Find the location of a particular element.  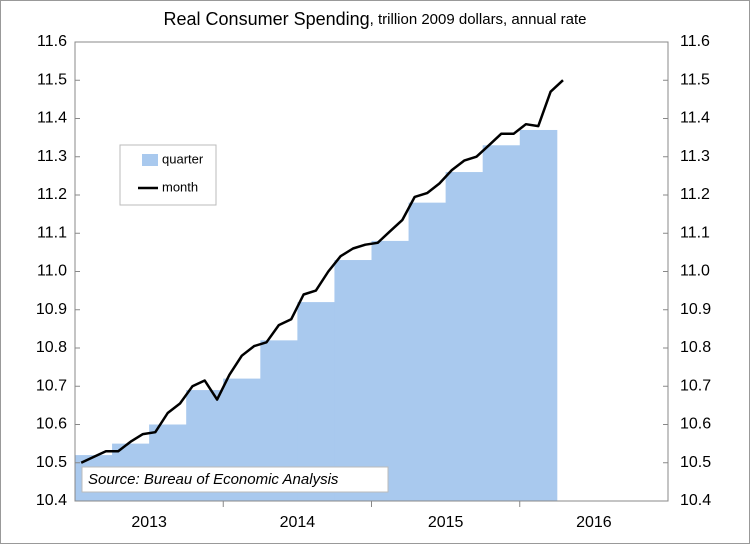

y-tick-label: 11.6 is located at coordinates (52, 41).